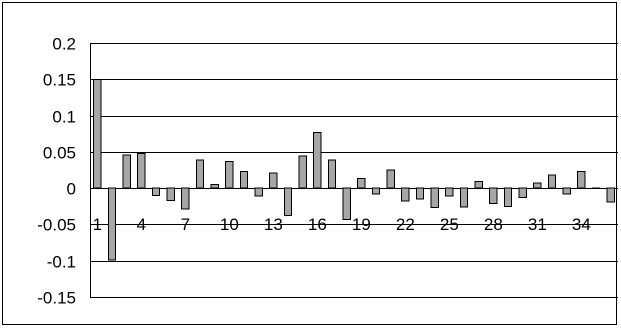  What do you see at coordinates (61, 262) in the screenshot?
I see `y-tick-label: -0.1` at bounding box center [61, 262].